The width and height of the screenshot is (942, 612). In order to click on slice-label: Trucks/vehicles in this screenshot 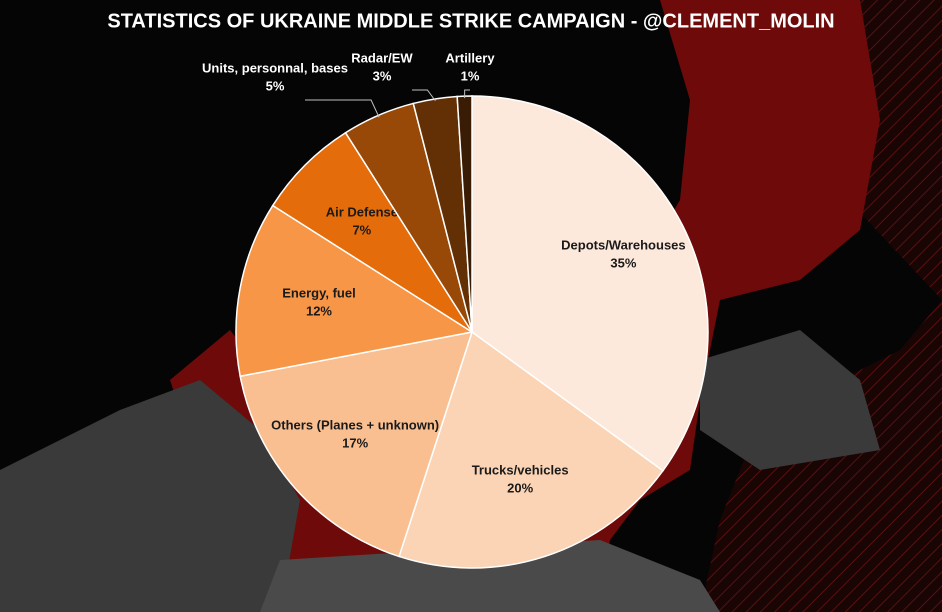, I will do `click(520, 470)`.